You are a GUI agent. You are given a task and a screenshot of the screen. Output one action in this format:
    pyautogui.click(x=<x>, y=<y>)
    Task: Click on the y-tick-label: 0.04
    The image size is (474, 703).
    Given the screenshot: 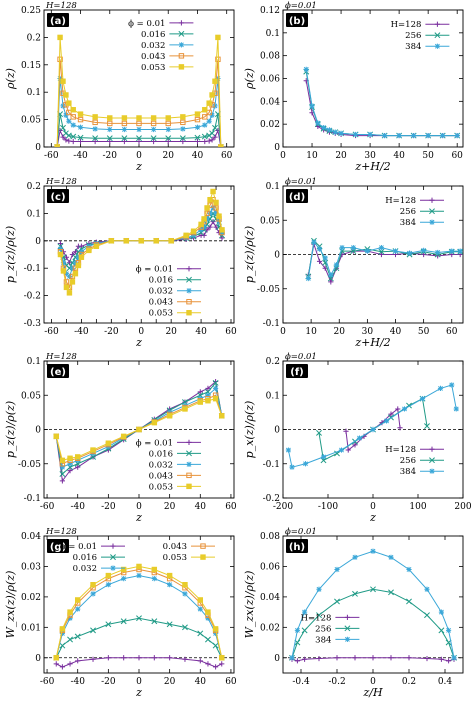 What is the action you would take?
    pyautogui.click(x=31, y=537)
    